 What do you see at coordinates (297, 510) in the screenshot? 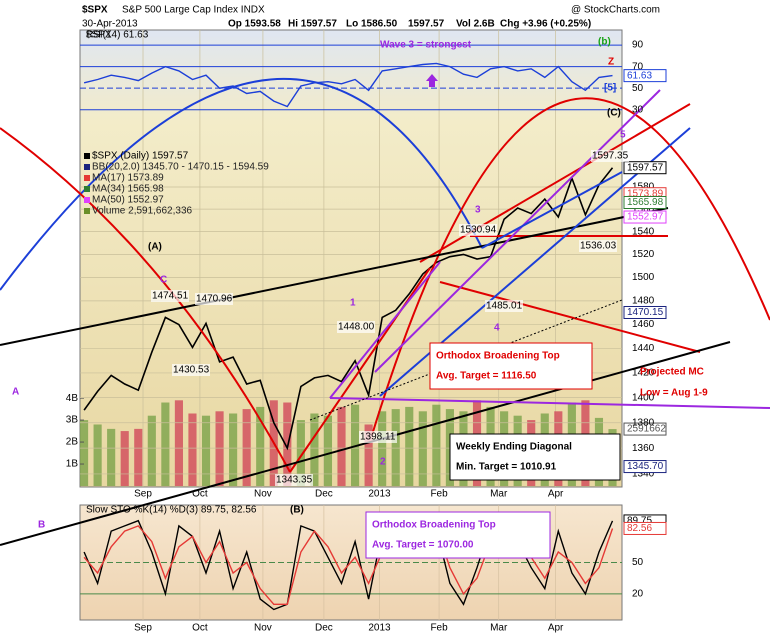
I see `annotation: (B)` at bounding box center [297, 510].